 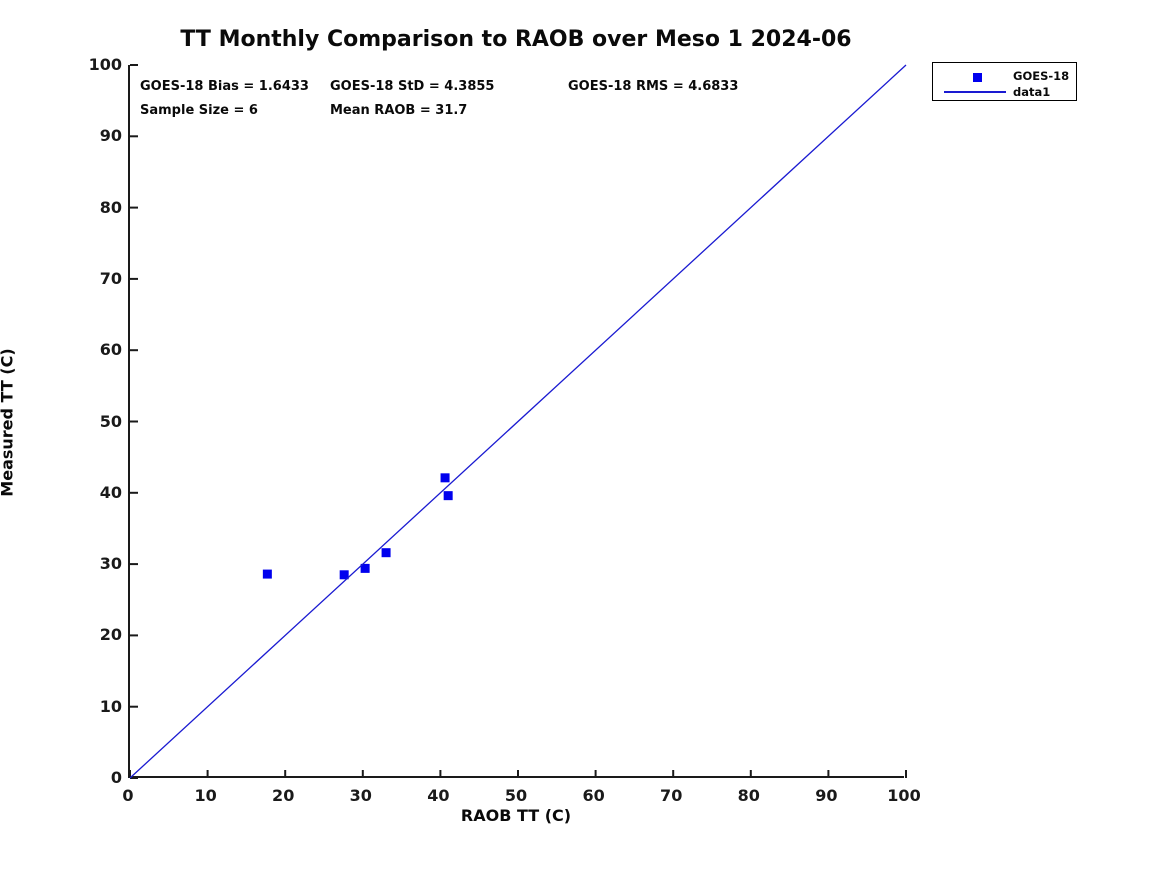 I want to click on y-tick-label: 10, so click(x=110, y=706).